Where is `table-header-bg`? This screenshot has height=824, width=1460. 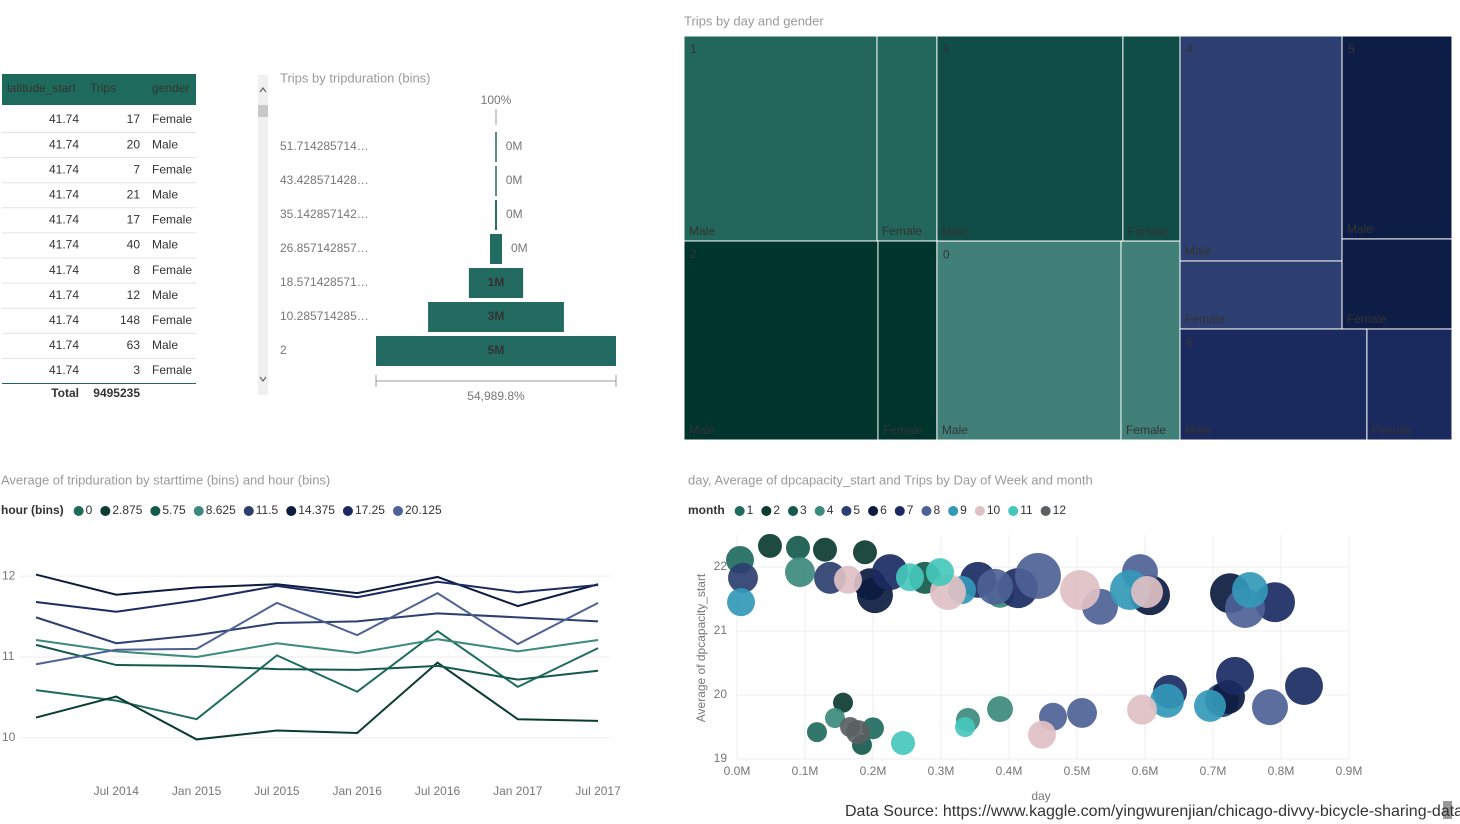
table-header-bg is located at coordinates (99, 89).